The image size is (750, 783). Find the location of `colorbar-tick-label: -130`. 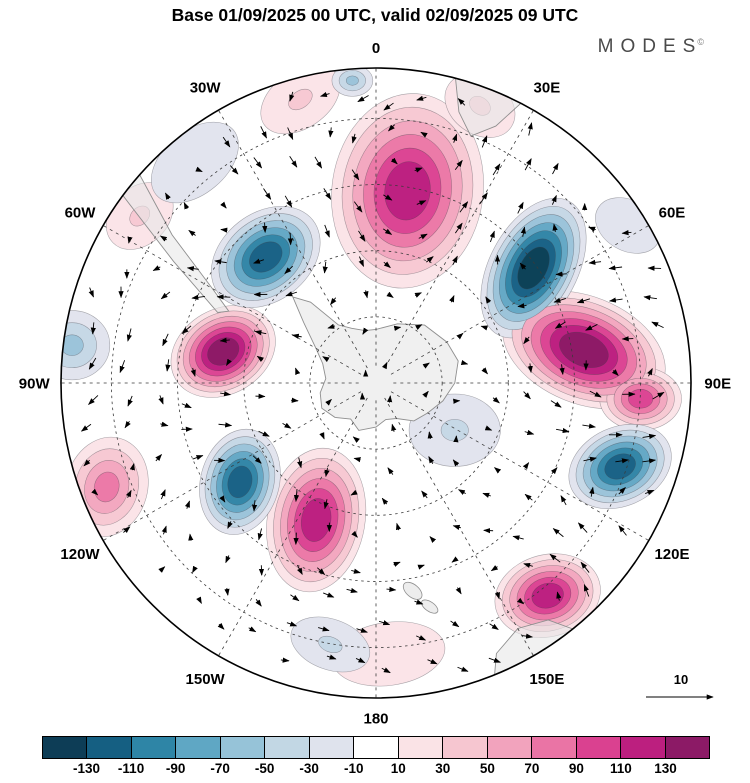

colorbar-tick-label: -130 is located at coordinates (87, 768).